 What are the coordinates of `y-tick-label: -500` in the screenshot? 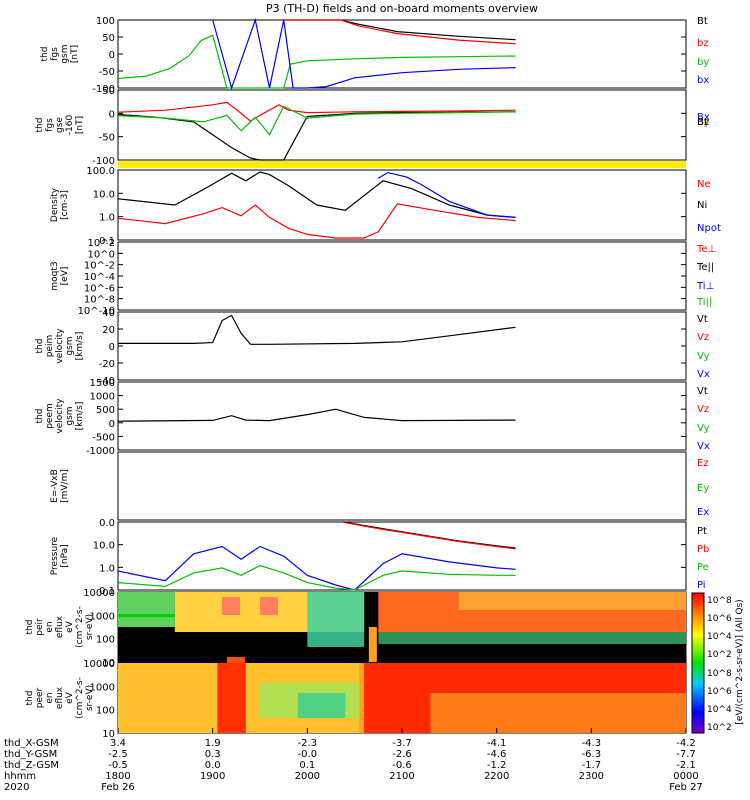 It's located at (103, 437).